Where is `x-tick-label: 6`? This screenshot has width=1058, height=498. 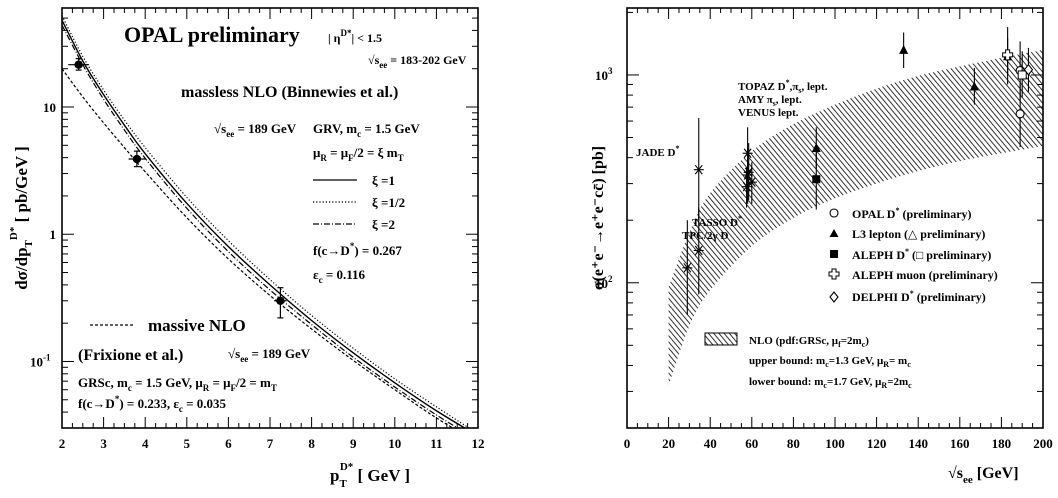 x-tick-label: 6 is located at coordinates (228, 443).